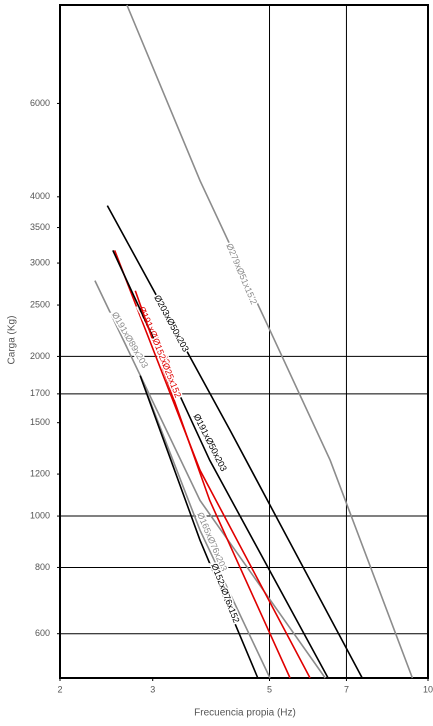 This screenshot has width=433, height=726. Describe the element at coordinates (40, 227) in the screenshot. I see `y-tick-label: 3500` at that location.